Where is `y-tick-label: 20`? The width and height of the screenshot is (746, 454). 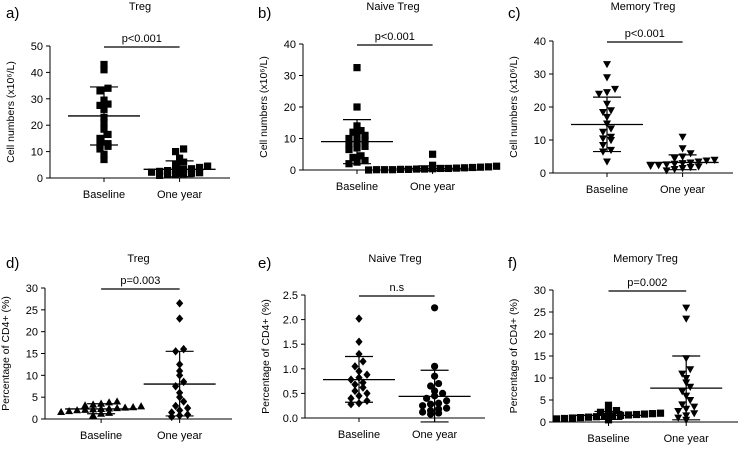
y-tick-label: 20 is located at coordinates (37, 126).